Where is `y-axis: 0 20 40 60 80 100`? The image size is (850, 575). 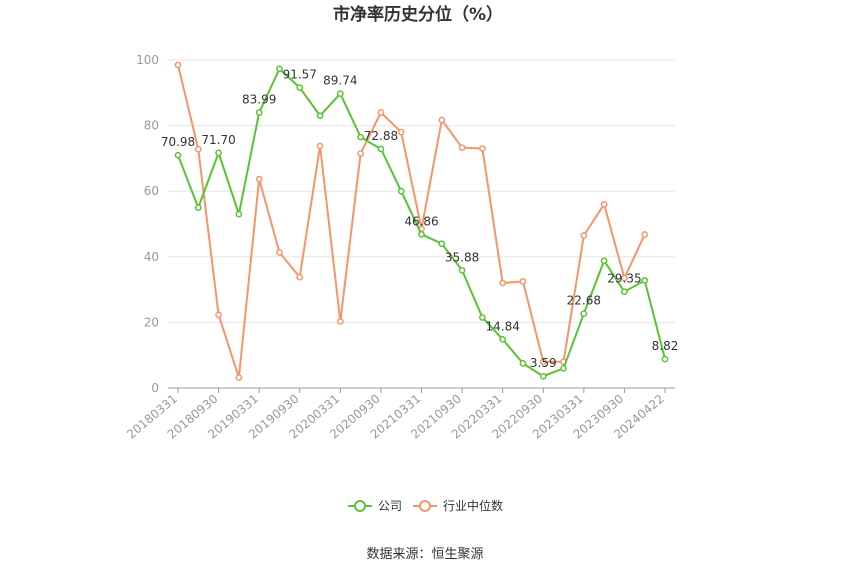 y-axis: 0 20 40 60 80 100 is located at coordinates (147, 224).